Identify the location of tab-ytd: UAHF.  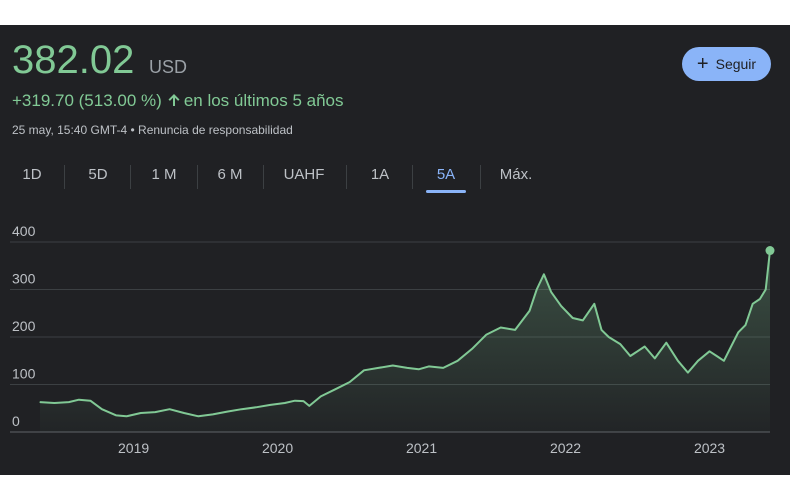
(304, 174).